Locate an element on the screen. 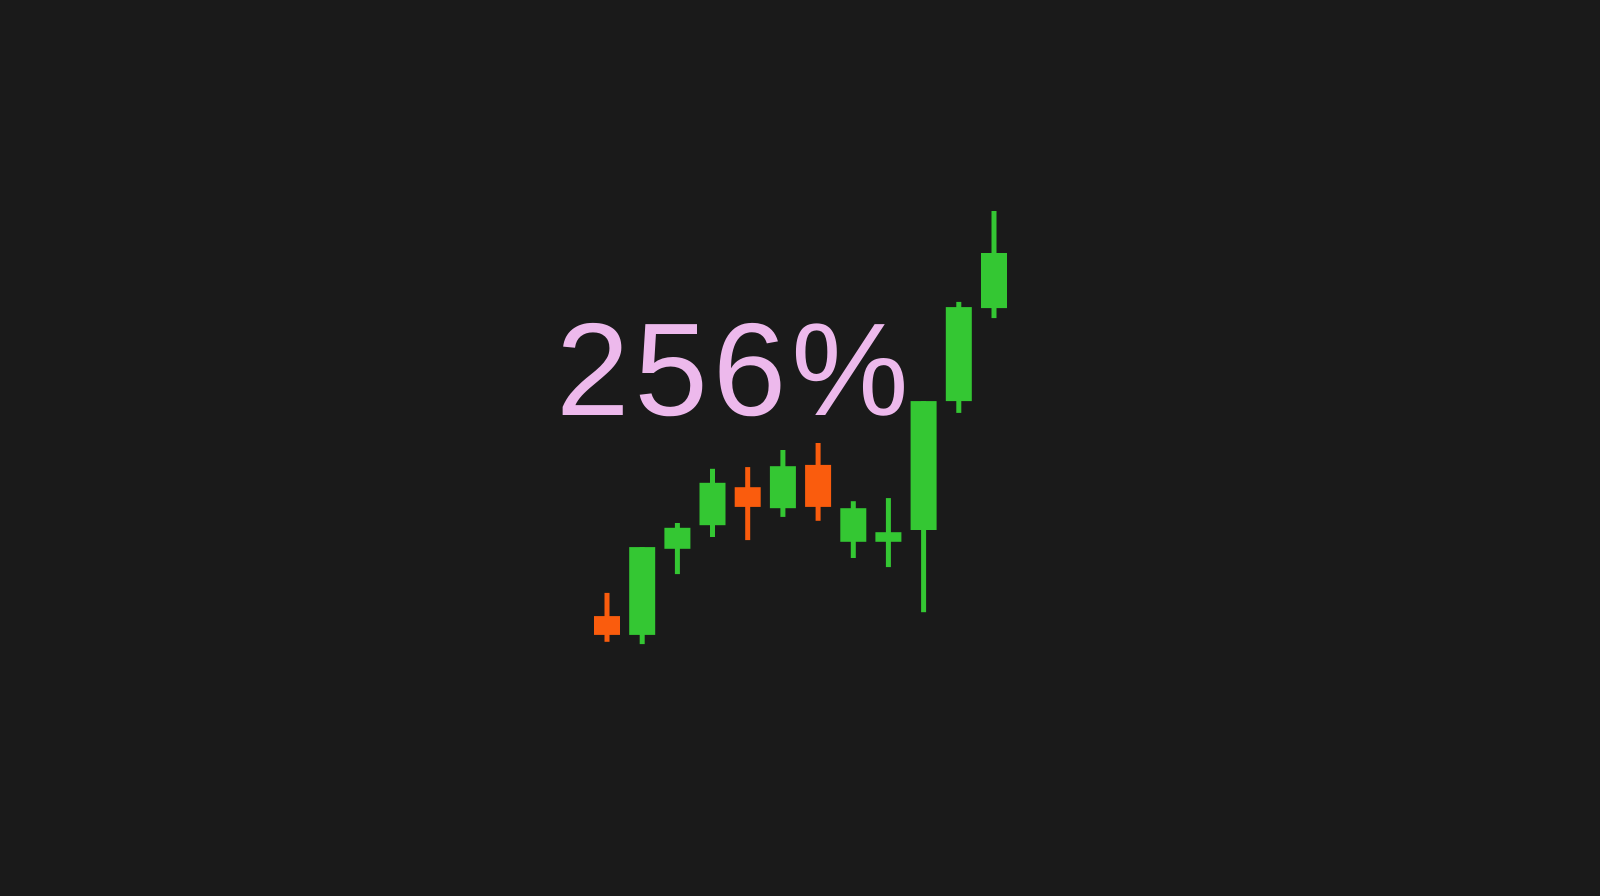 The height and width of the screenshot is (896, 1600). candle-11-up is located at coordinates (958, 357).